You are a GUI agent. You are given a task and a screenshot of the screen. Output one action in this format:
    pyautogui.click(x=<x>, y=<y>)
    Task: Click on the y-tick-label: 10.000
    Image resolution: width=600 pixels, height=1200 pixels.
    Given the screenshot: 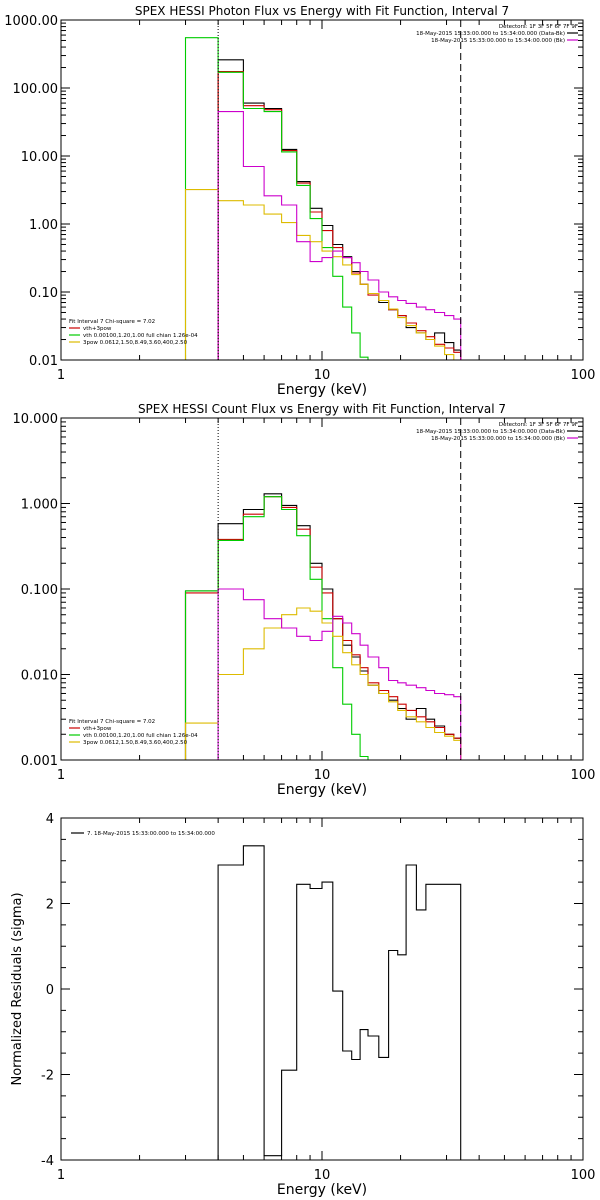 What is the action you would take?
    pyautogui.click(x=36, y=419)
    